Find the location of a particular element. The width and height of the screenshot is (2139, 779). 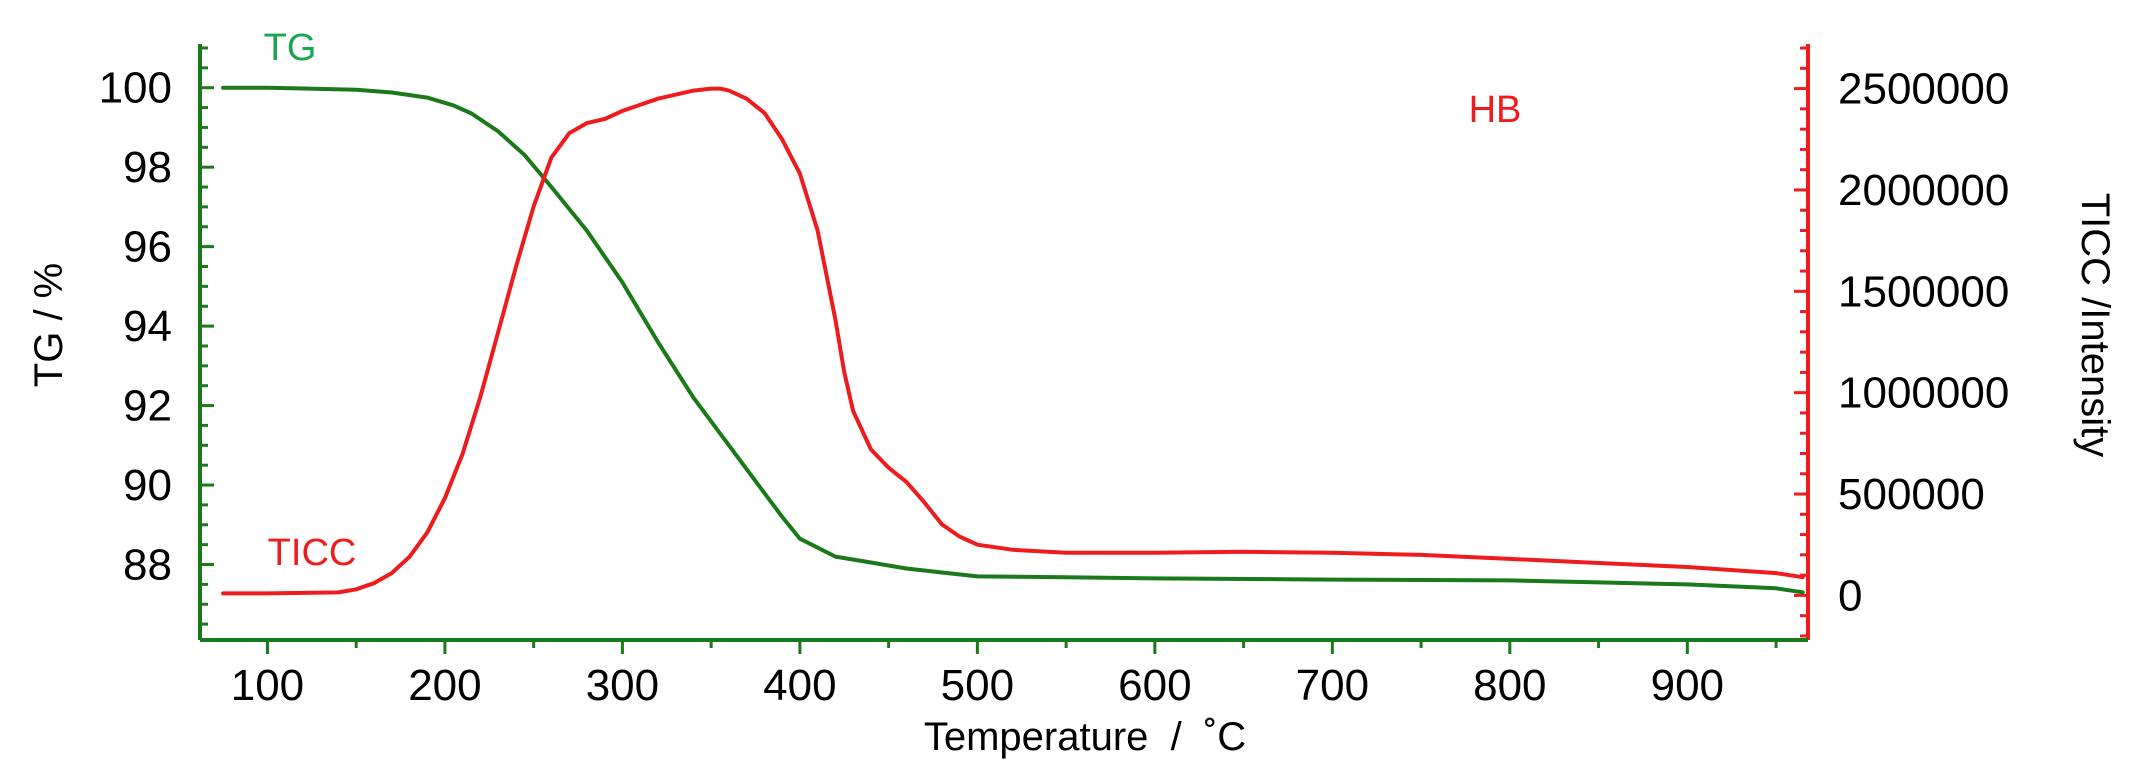

x-axis-title: Temperature / ˚C is located at coordinates (1085, 737).